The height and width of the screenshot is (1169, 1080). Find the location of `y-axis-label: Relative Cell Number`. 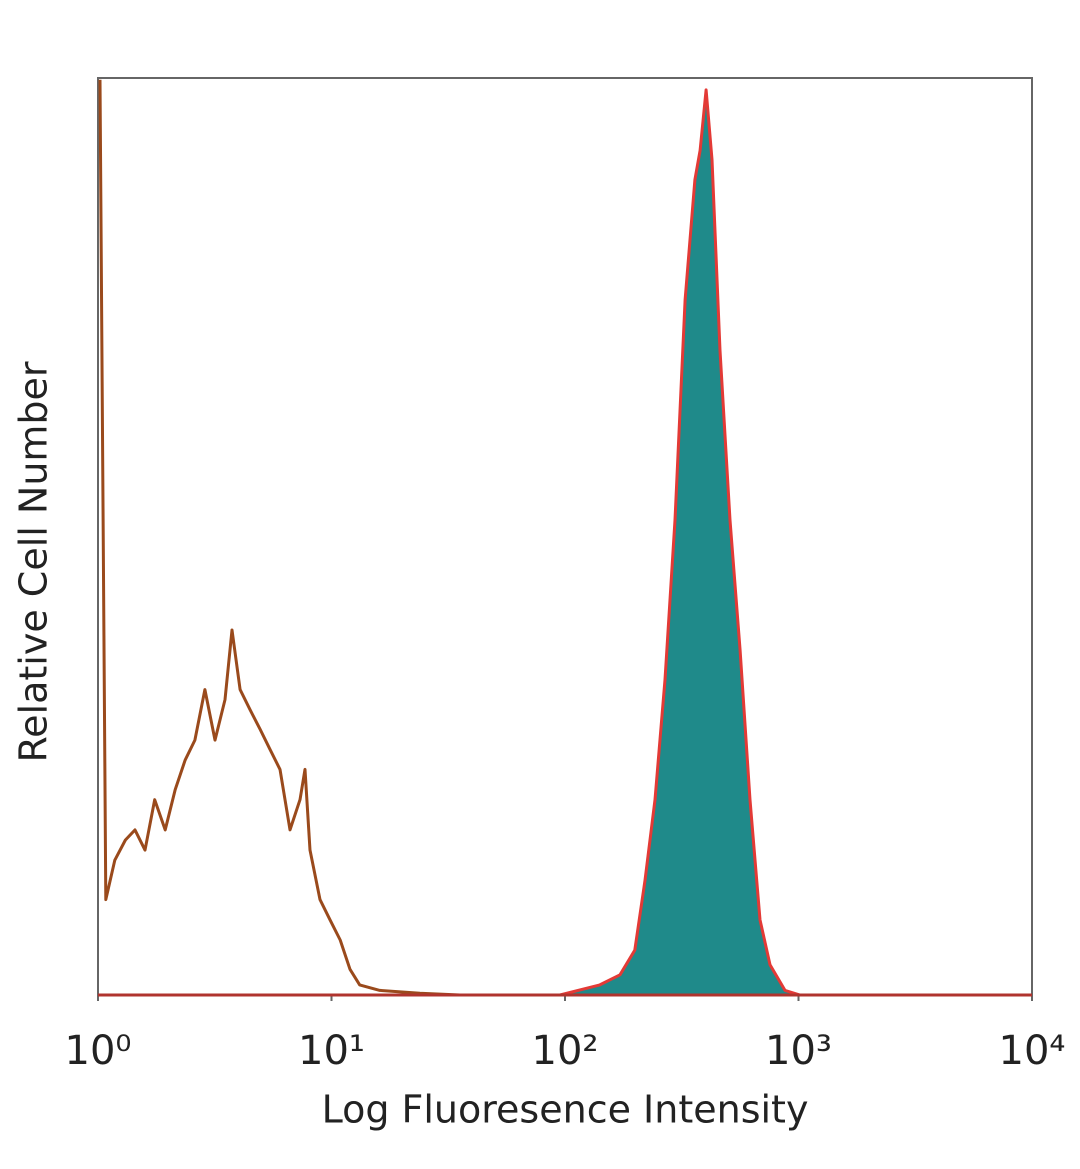

y-axis-label: Relative Cell Number is located at coordinates (34, 561).